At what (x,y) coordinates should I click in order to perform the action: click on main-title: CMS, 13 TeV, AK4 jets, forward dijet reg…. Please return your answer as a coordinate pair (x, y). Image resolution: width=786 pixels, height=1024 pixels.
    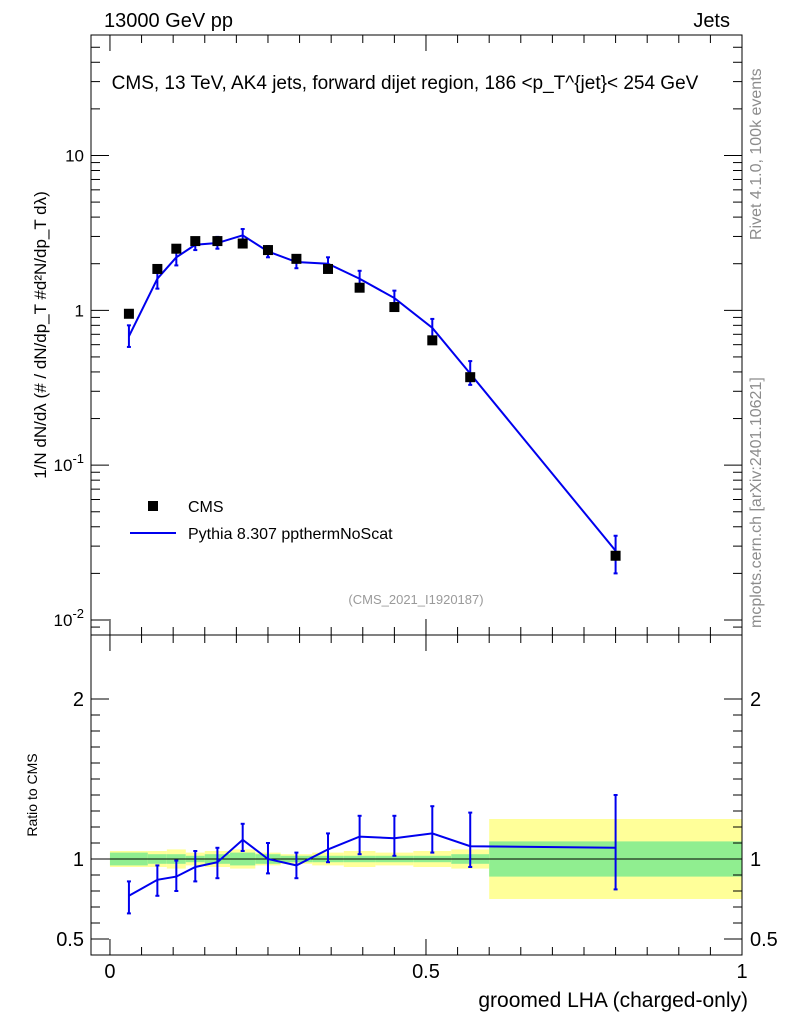
    Looking at the image, I should click on (405, 83).